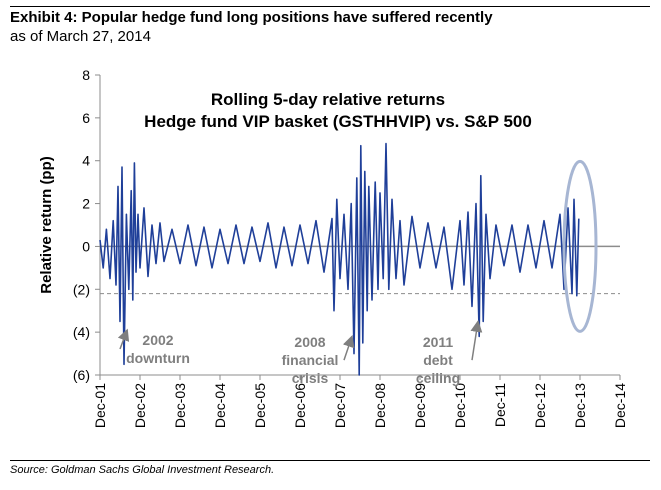  I want to click on x-tick-label: Dec-14, so click(620, 405).